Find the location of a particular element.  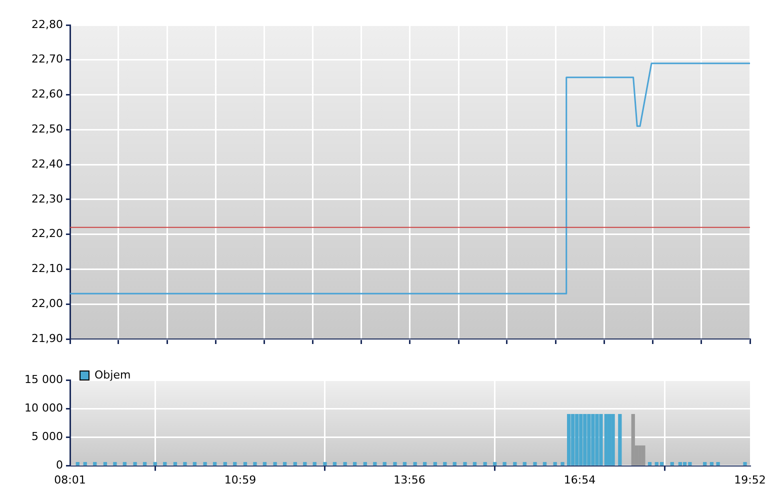

y-tick-label: 15 000 is located at coordinates (43, 379).